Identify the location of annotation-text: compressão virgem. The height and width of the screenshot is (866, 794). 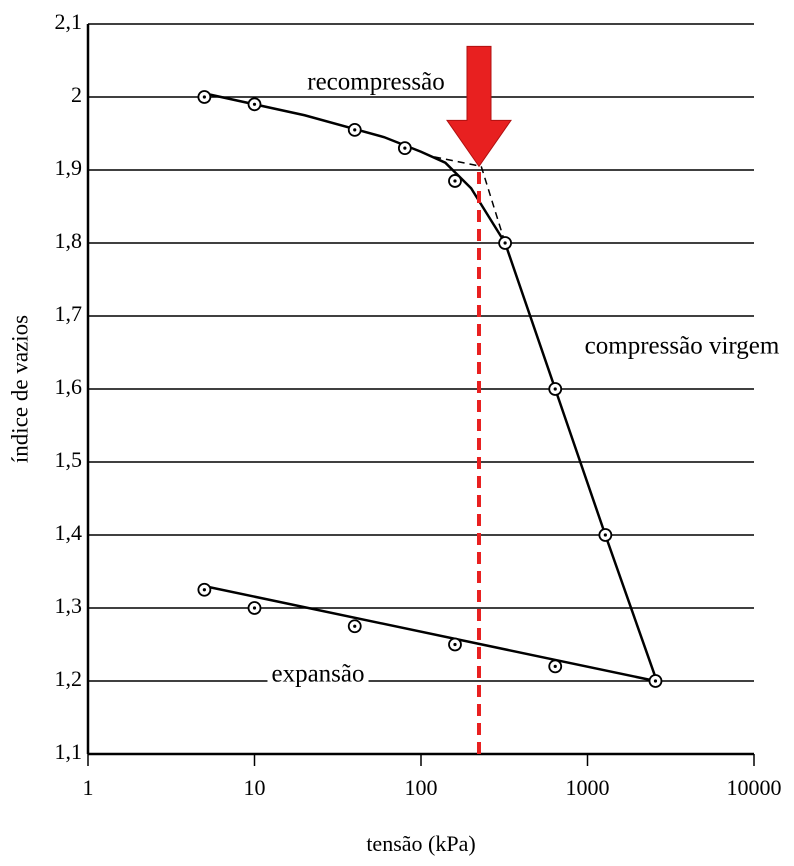
(682, 346).